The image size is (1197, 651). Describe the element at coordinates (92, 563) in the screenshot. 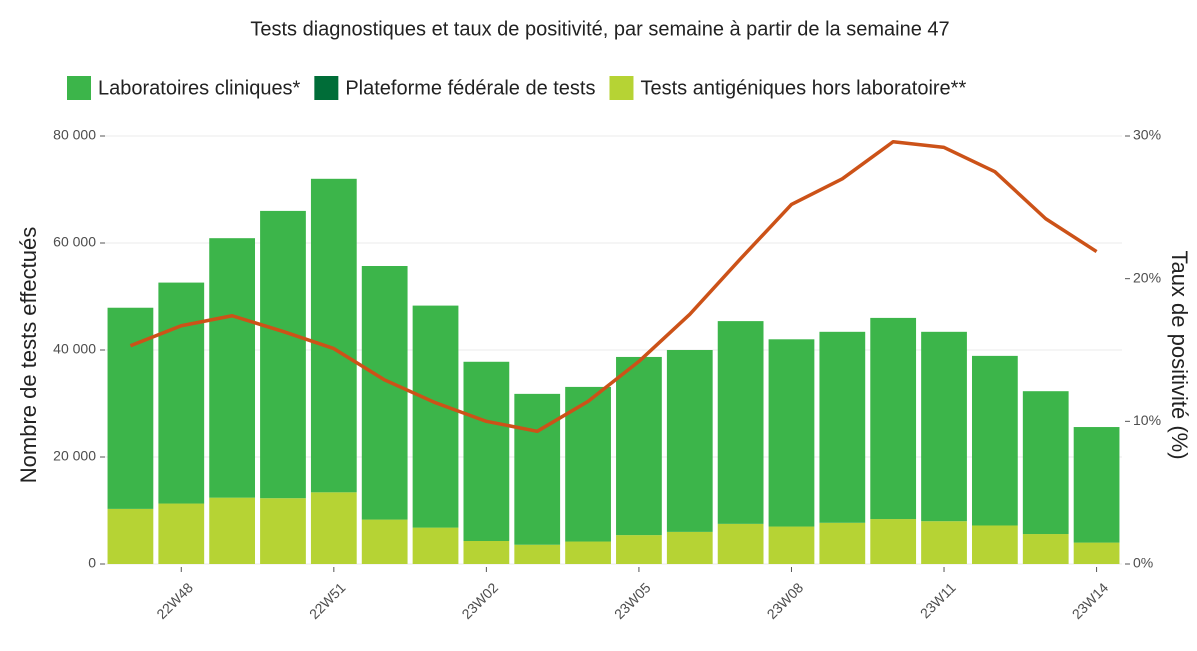

I see `y-tick-label: 0` at that location.